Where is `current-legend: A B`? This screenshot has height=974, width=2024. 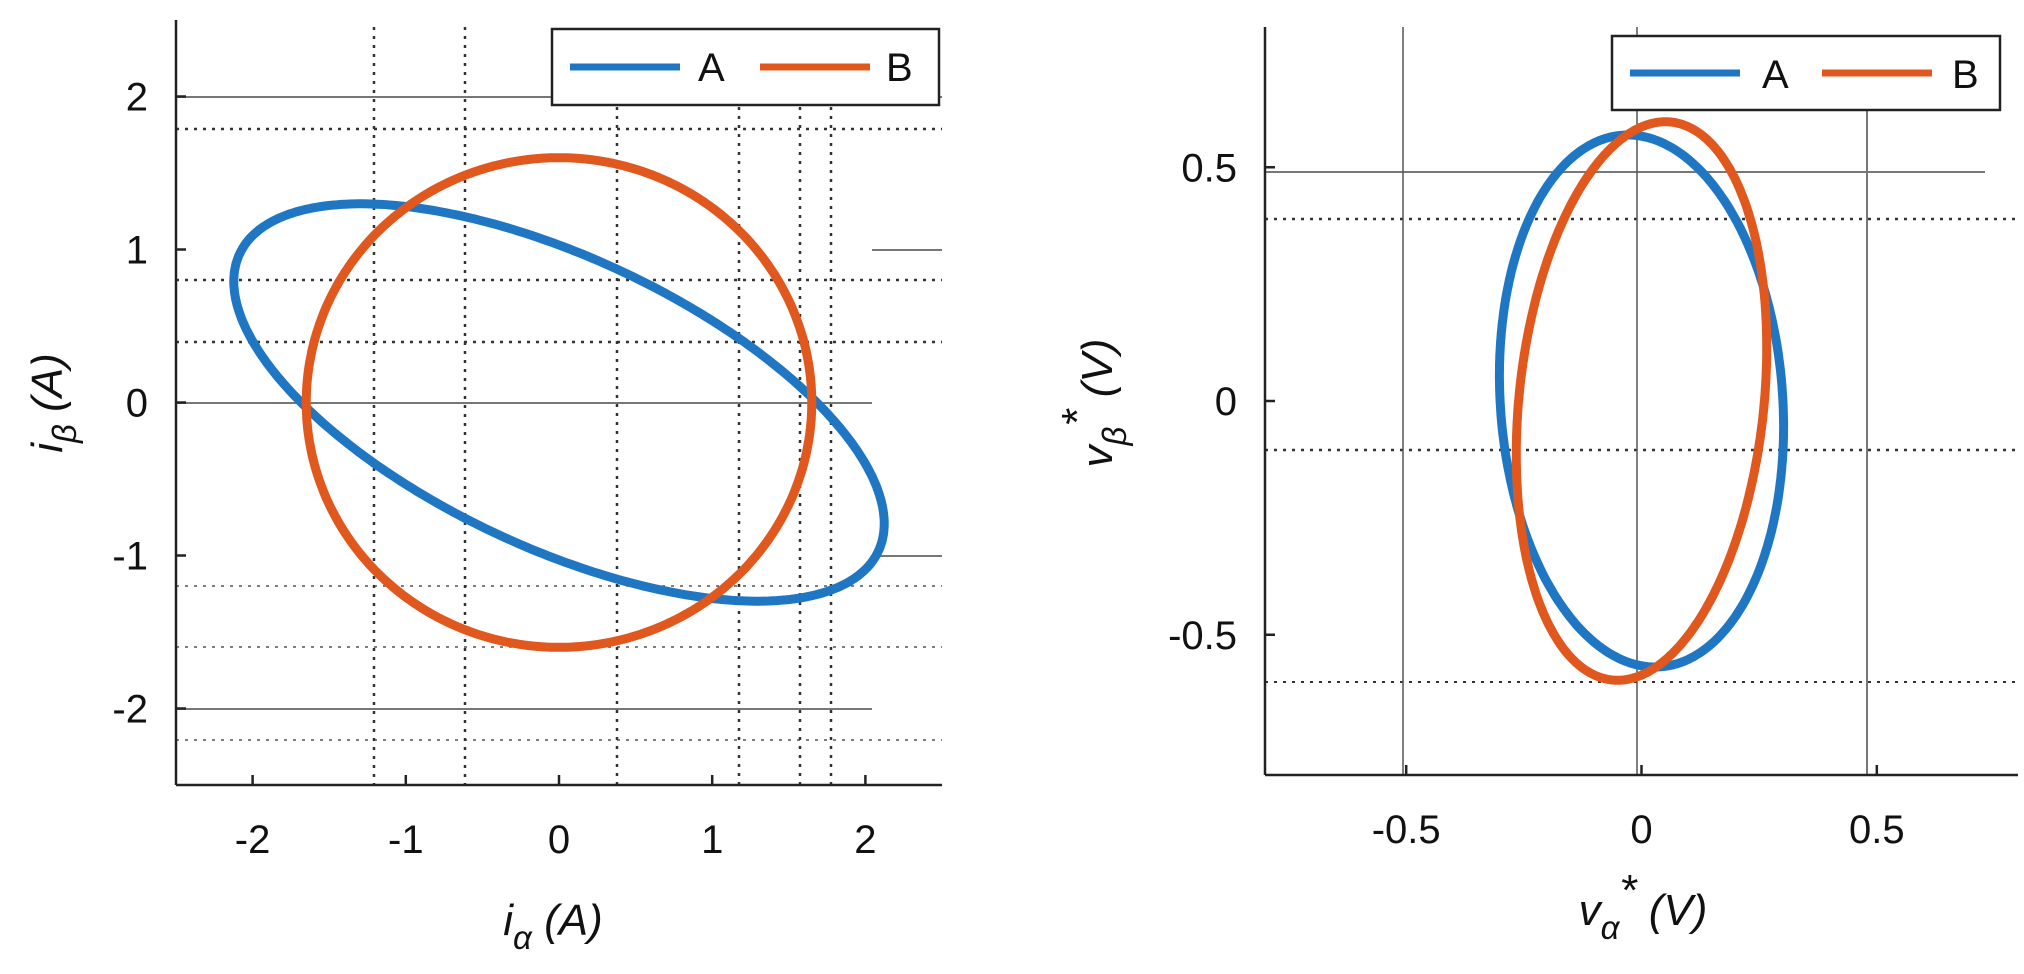 current-legend: A B is located at coordinates (745, 67).